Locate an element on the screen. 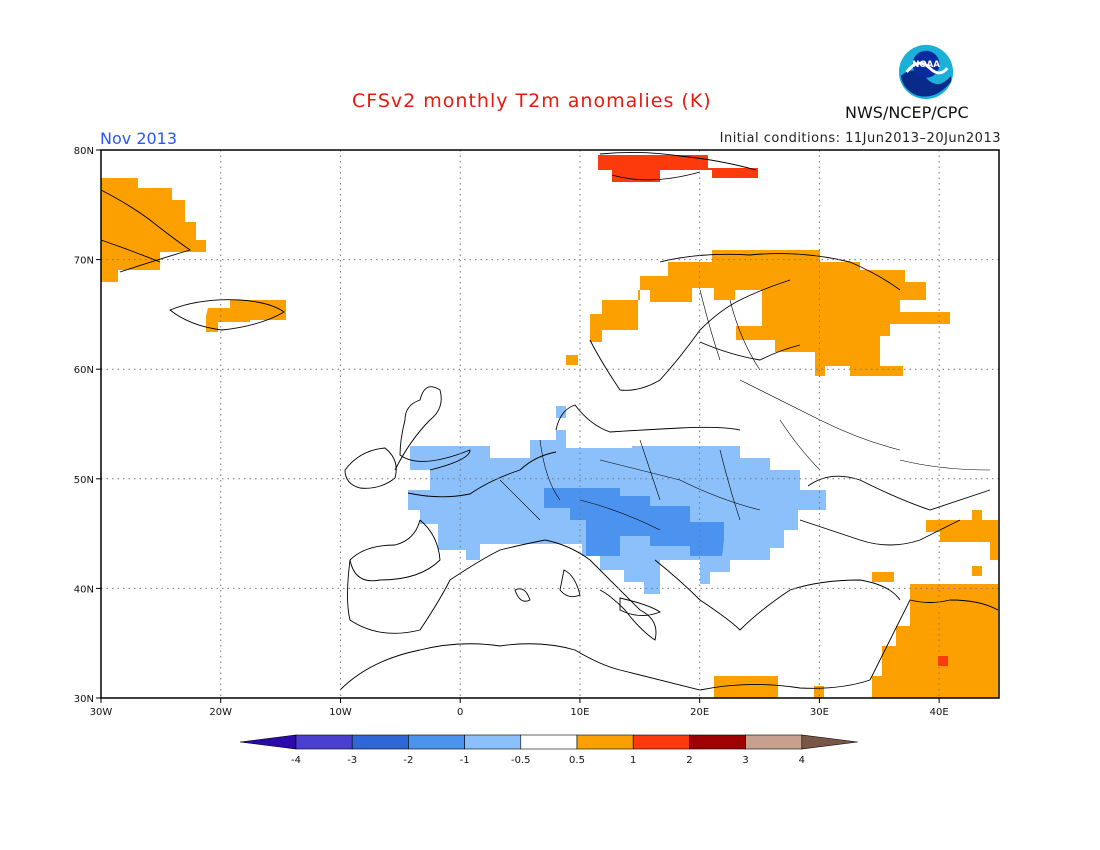 The image size is (1100, 850). middle-east-warm-anomaly is located at coordinates (935, 641).